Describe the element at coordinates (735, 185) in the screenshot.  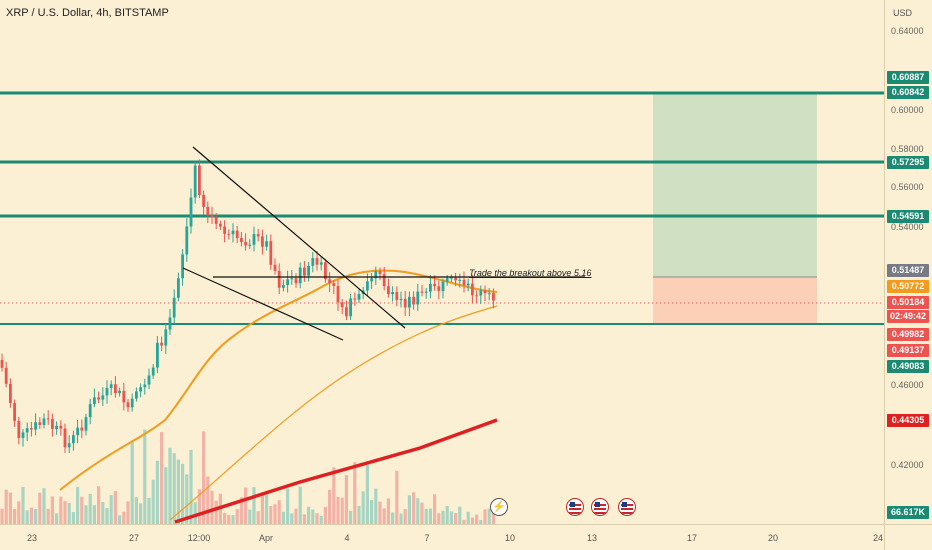
I see `profit-zone` at that location.